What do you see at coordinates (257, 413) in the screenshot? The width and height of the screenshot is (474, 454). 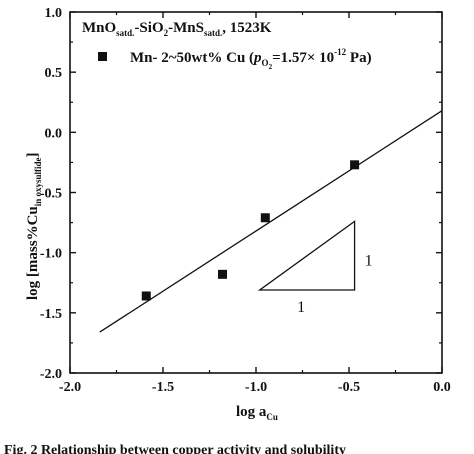 I see `x-axis-label: log aCu` at bounding box center [257, 413].